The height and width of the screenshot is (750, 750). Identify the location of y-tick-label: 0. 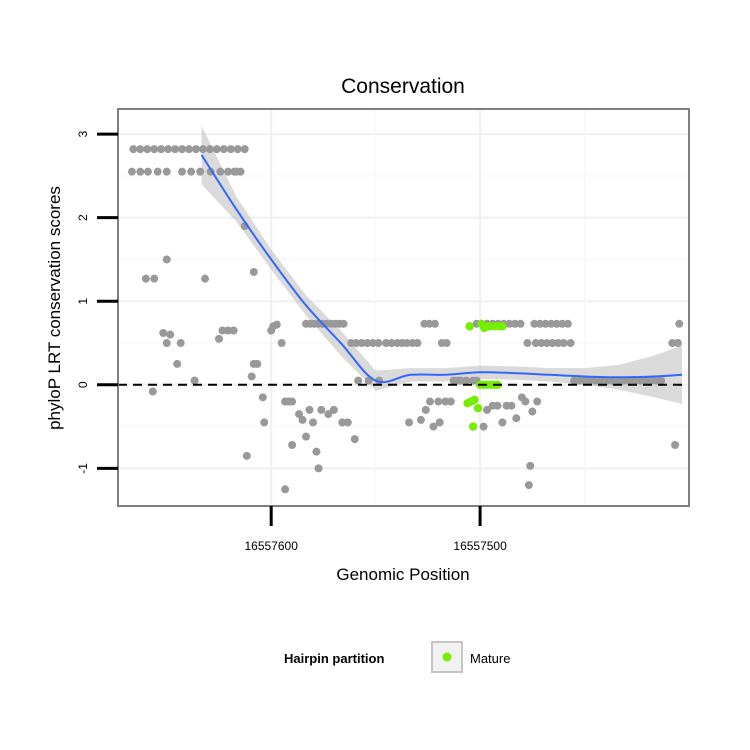
(83, 384).